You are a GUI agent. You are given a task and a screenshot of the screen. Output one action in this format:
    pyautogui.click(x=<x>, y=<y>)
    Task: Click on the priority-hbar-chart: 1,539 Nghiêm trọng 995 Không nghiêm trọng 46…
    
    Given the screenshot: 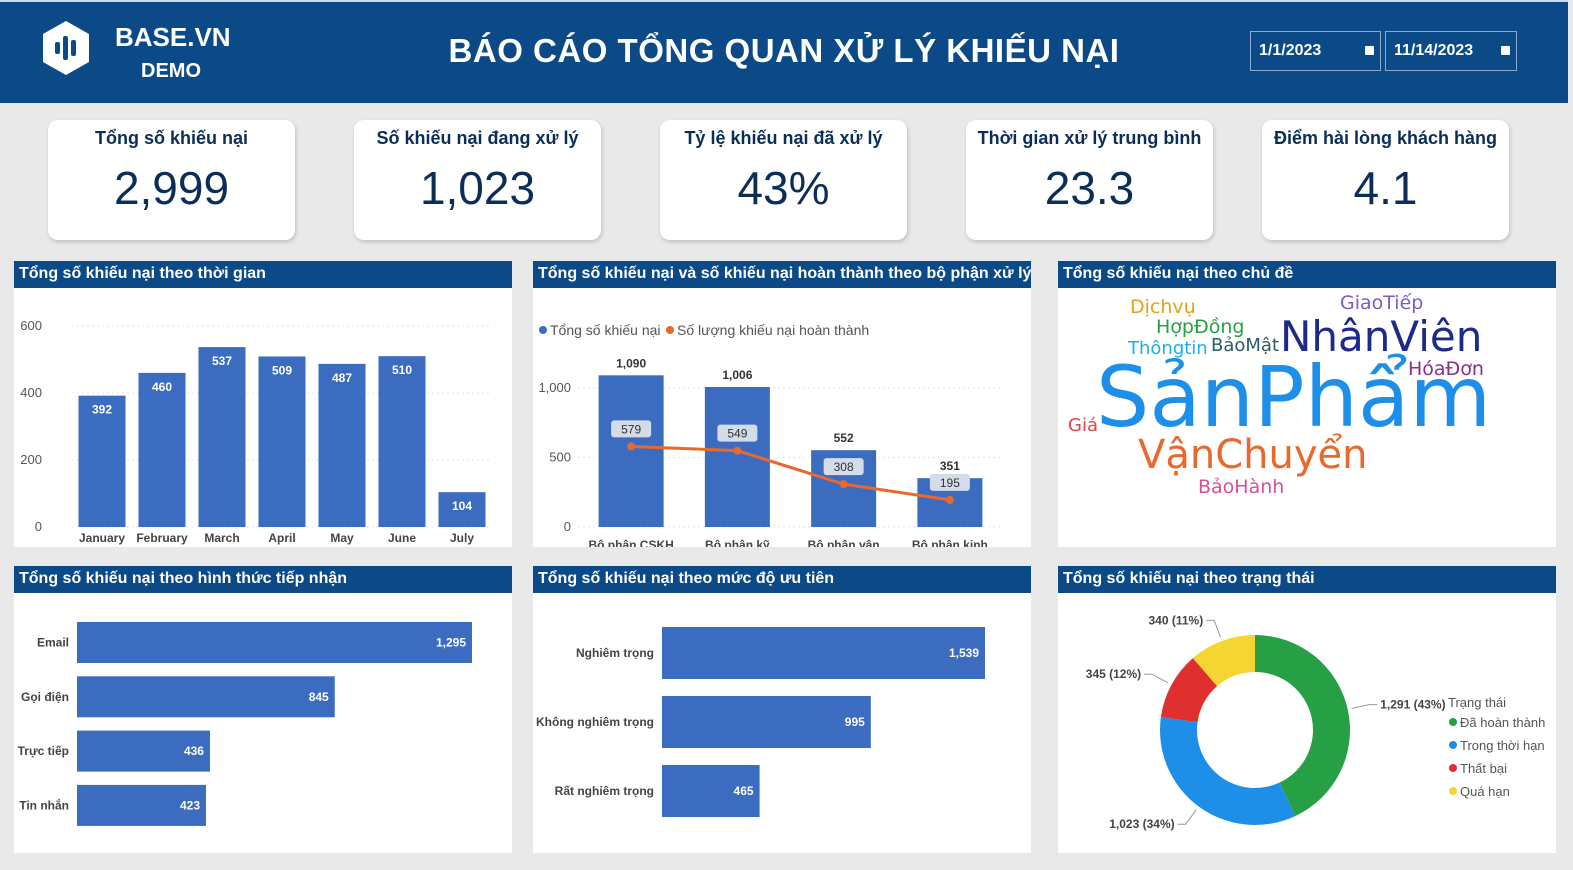 What is the action you would take?
    pyautogui.click(x=760, y=722)
    